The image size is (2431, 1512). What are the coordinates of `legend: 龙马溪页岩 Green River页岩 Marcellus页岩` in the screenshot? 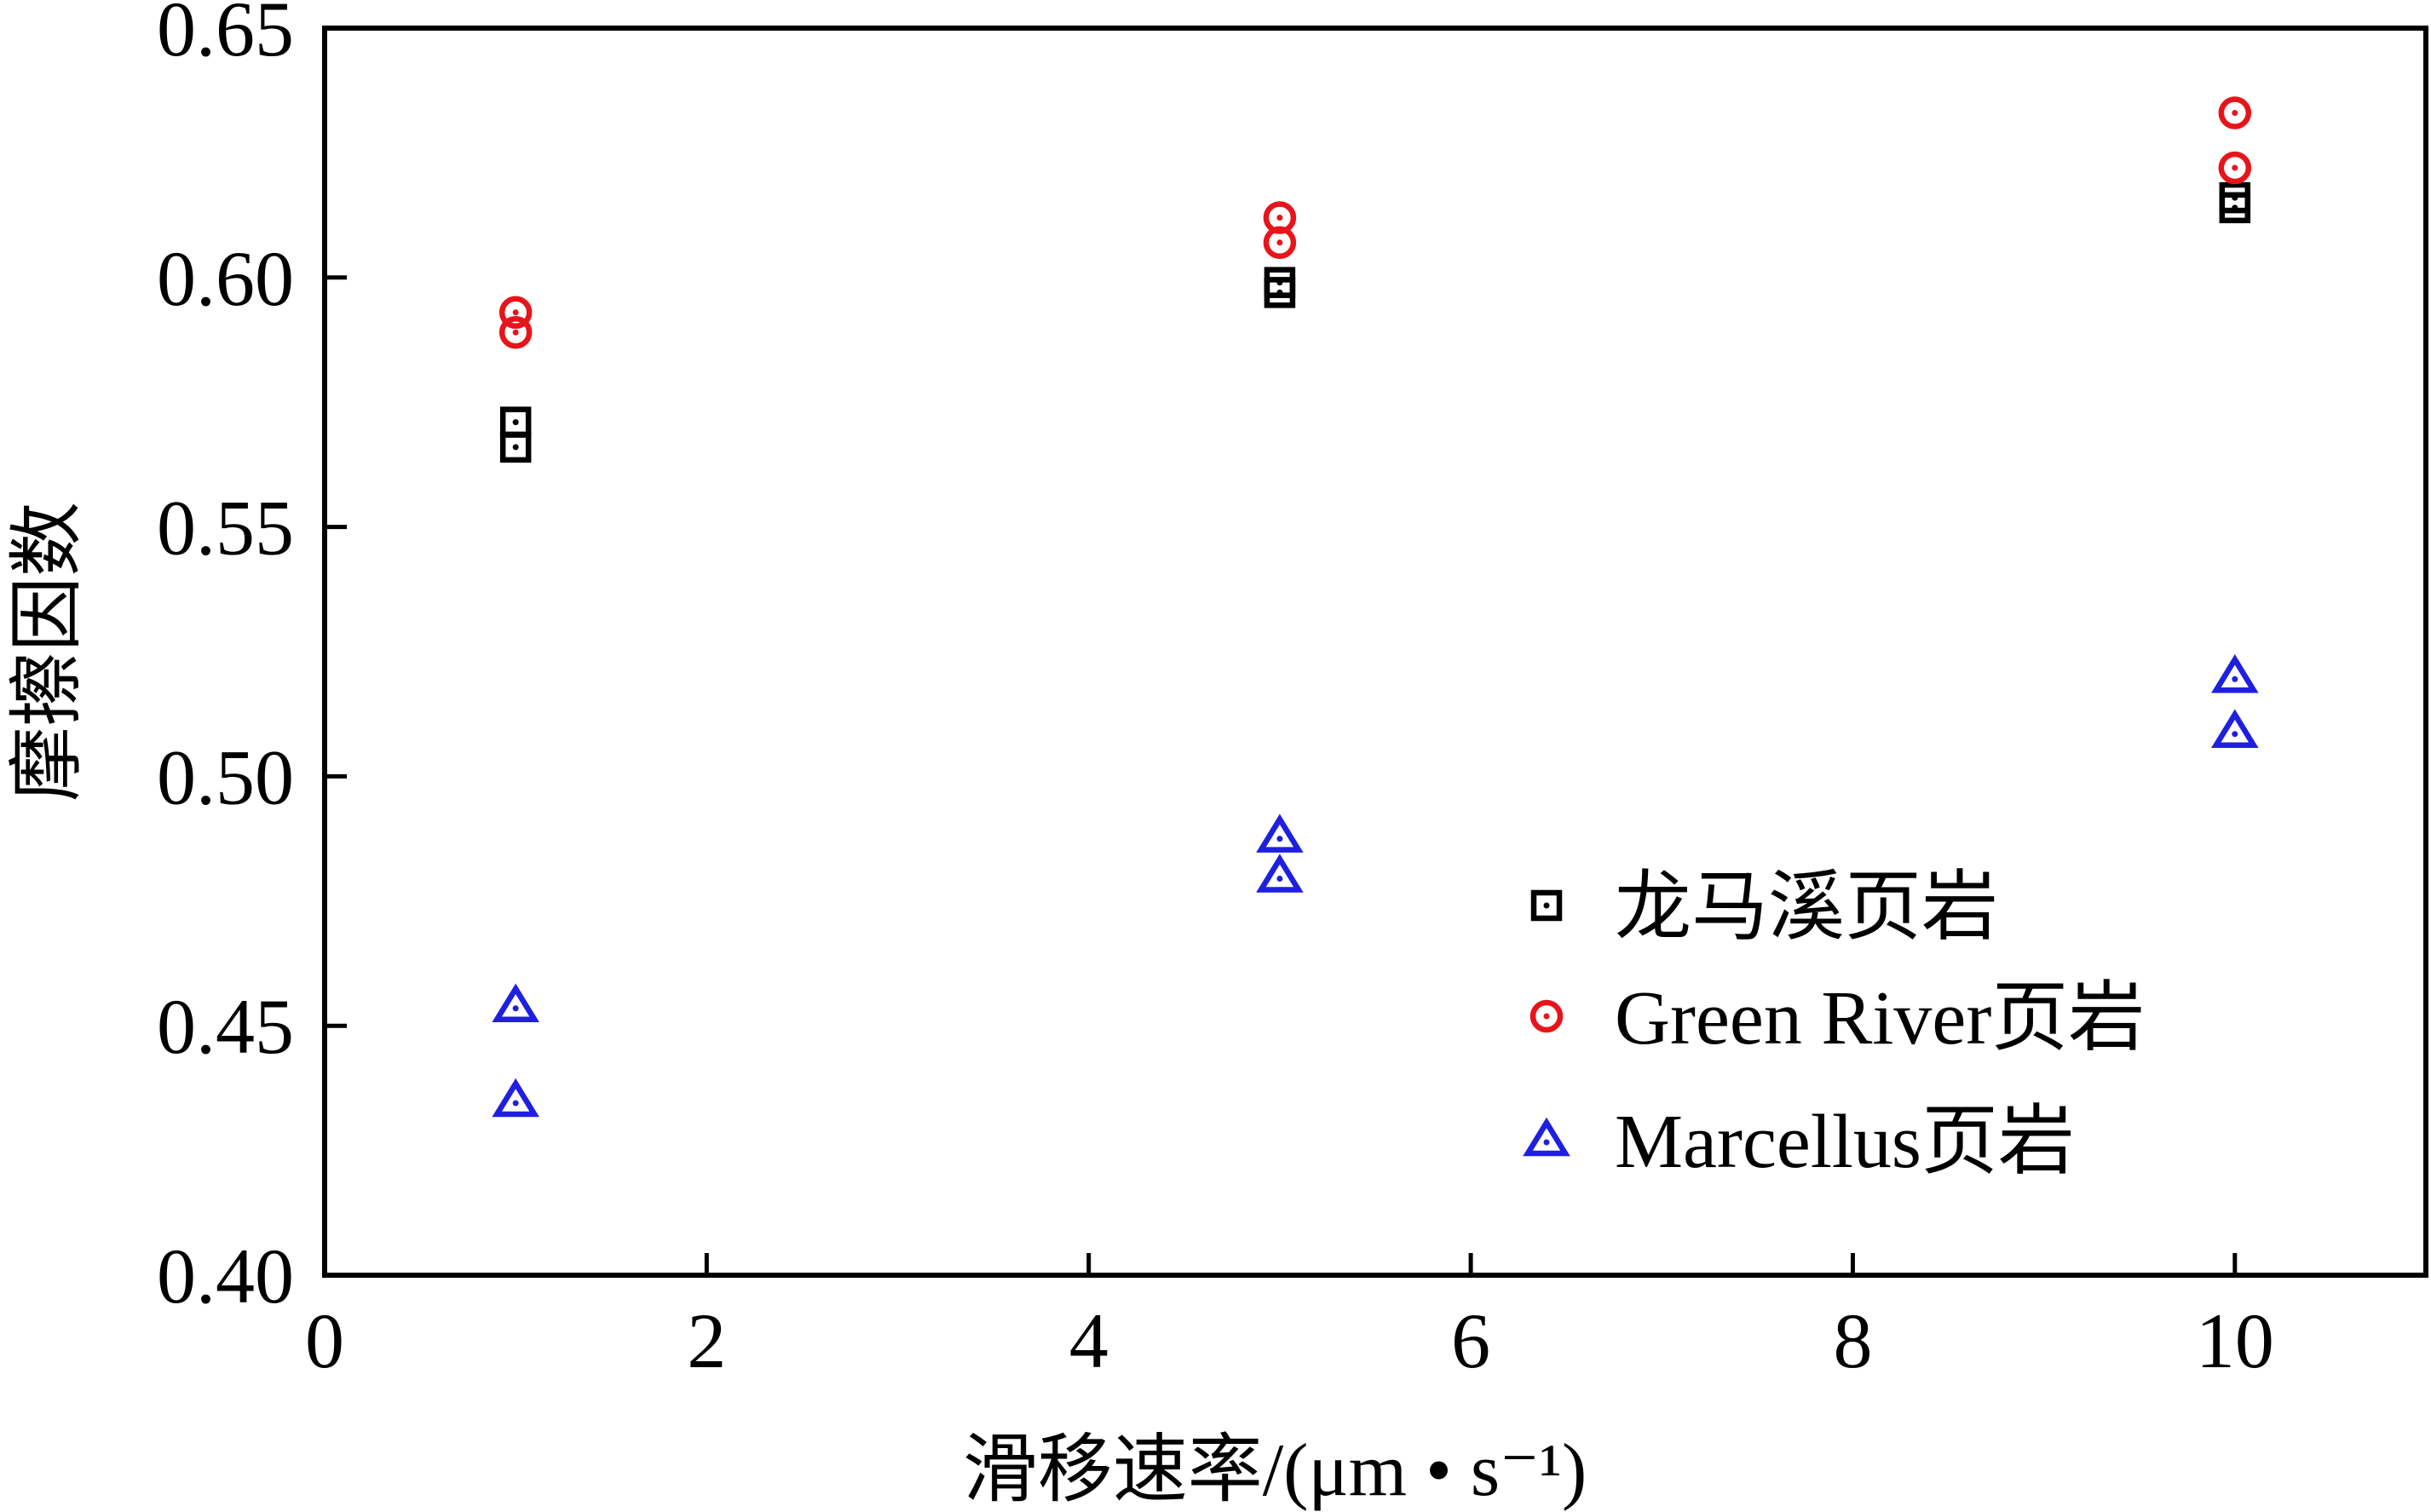 It's located at (1834, 1024).